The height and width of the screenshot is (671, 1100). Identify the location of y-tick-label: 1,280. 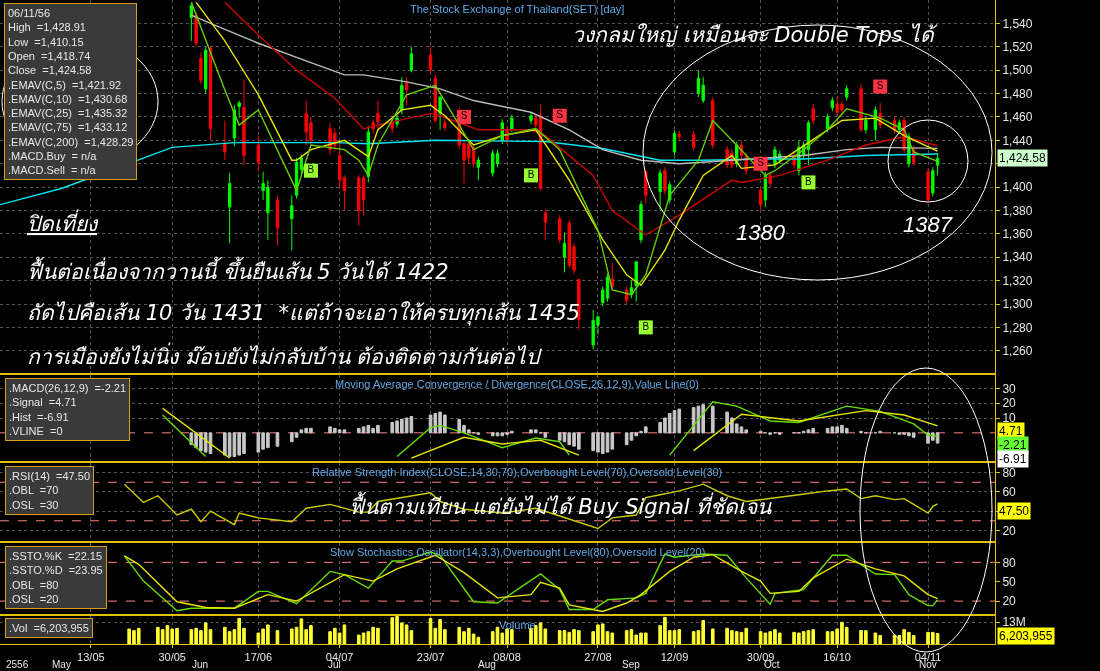
(1017, 327).